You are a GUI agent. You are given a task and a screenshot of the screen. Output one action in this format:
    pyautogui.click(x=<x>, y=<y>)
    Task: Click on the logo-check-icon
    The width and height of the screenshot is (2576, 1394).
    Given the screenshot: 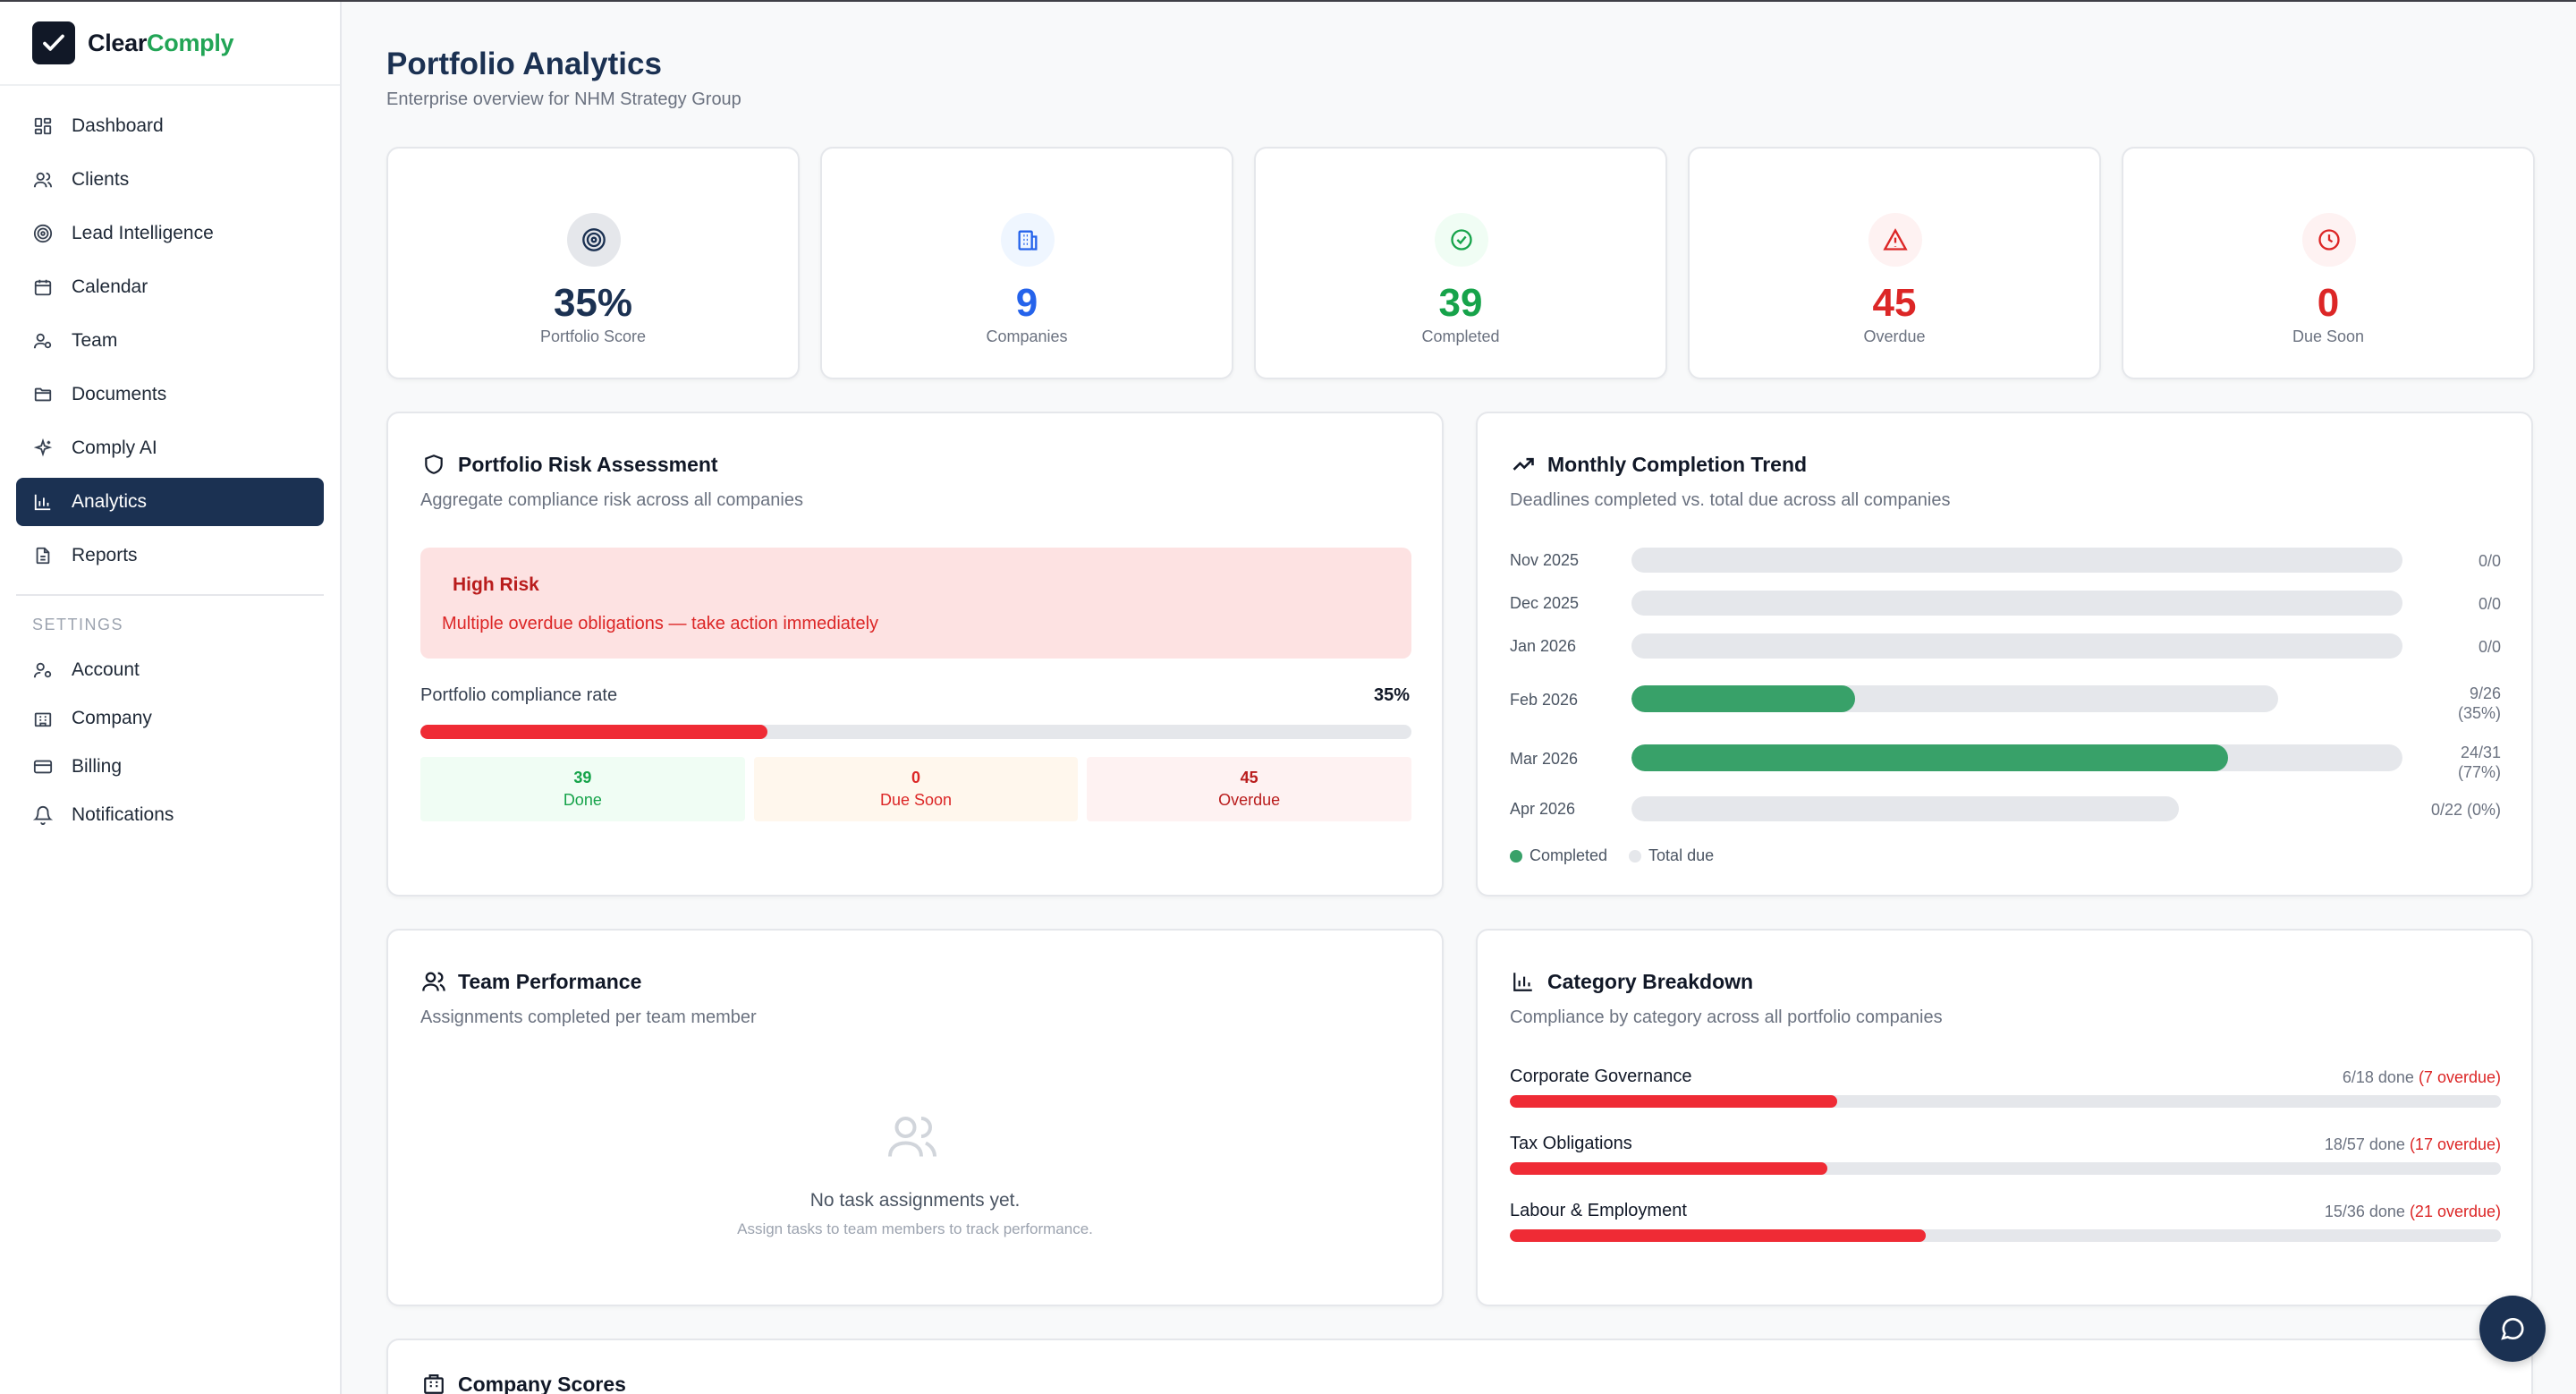 What is the action you would take?
    pyautogui.click(x=53, y=42)
    